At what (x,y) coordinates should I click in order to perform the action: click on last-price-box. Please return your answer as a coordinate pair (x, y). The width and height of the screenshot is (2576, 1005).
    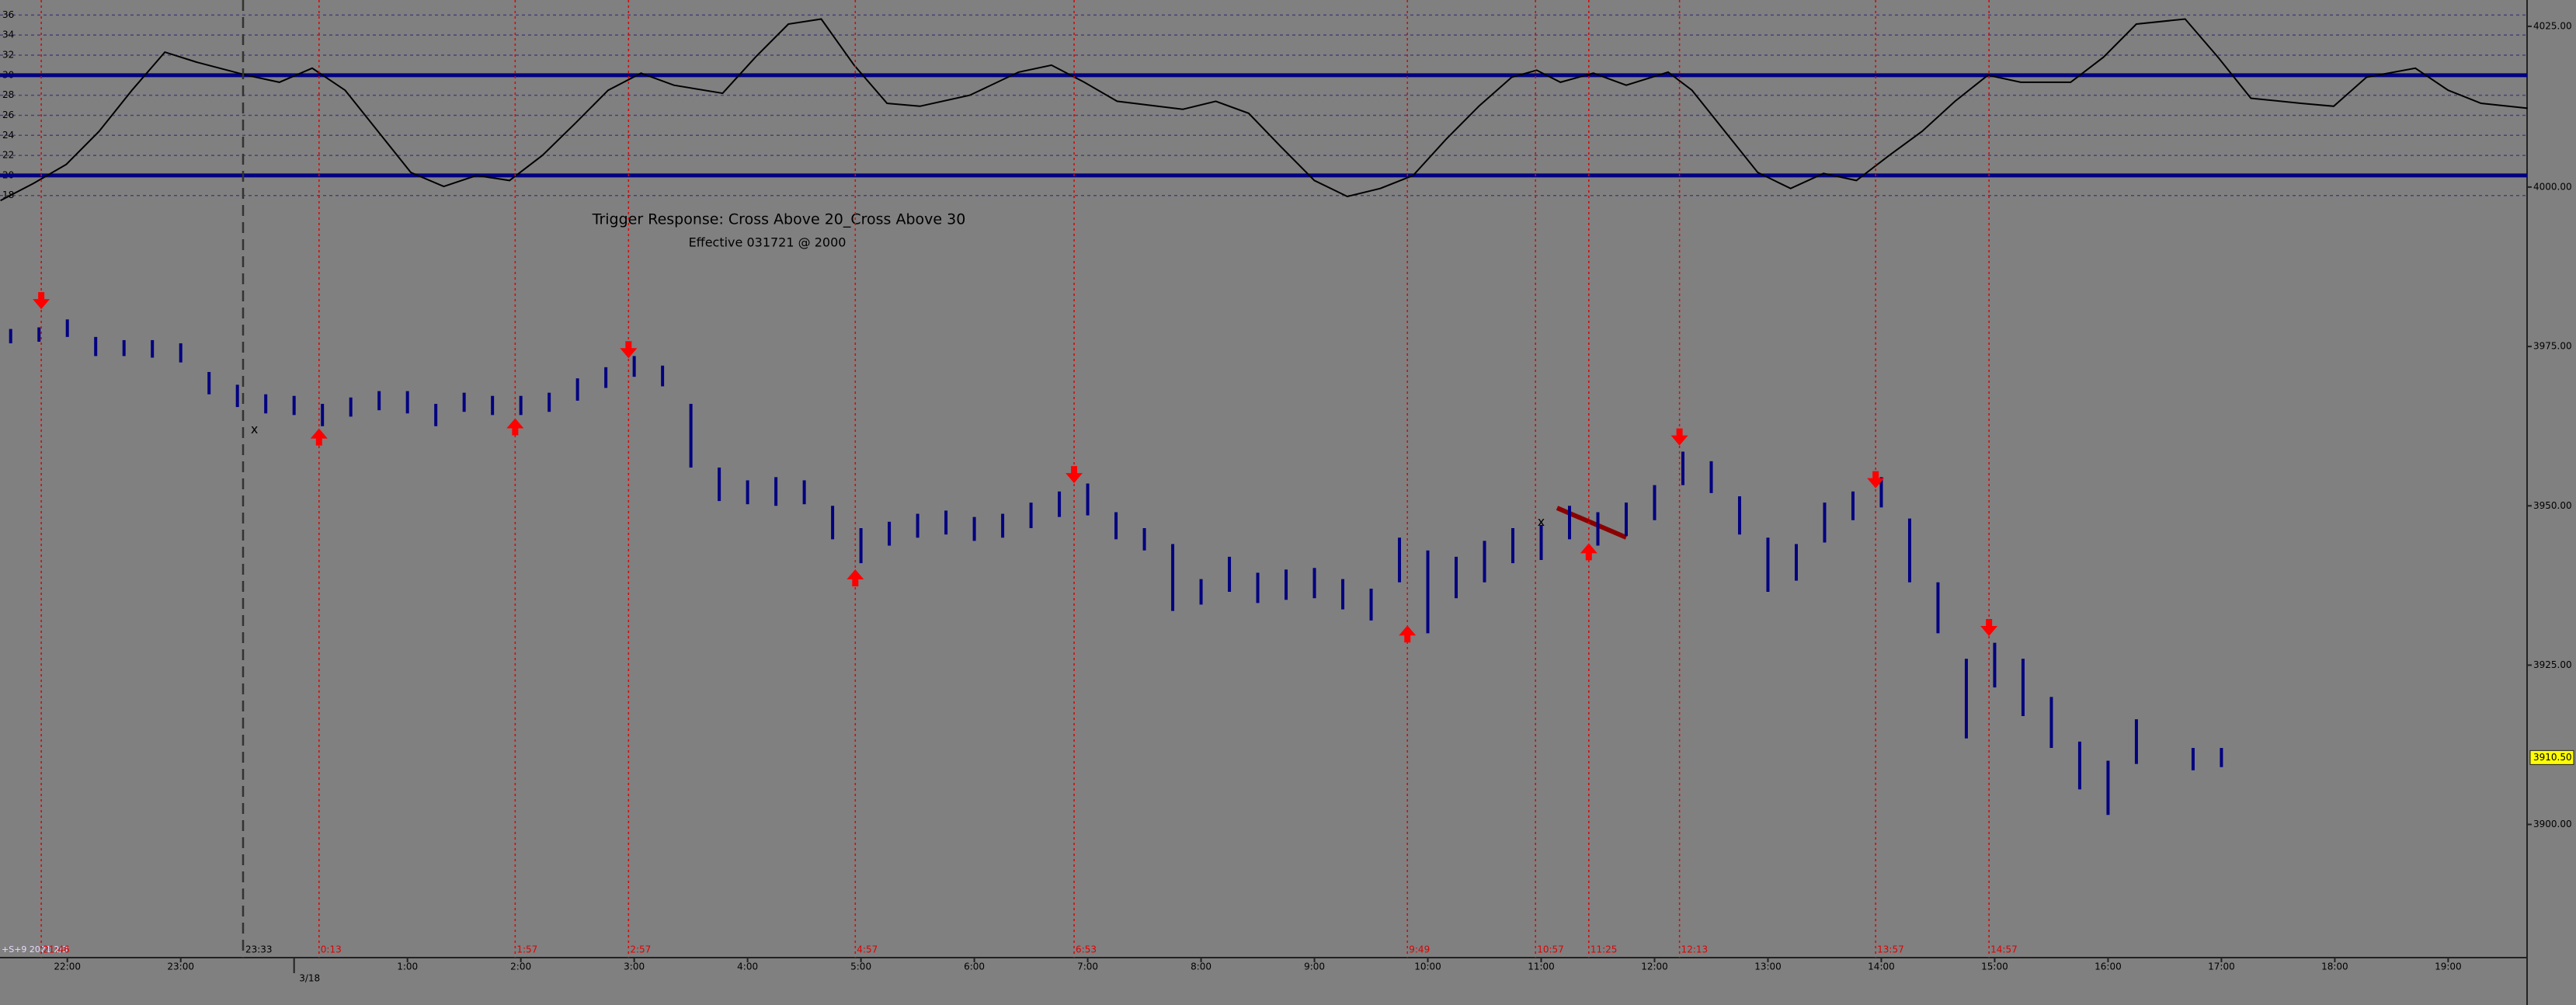
    Looking at the image, I should click on (2551, 757).